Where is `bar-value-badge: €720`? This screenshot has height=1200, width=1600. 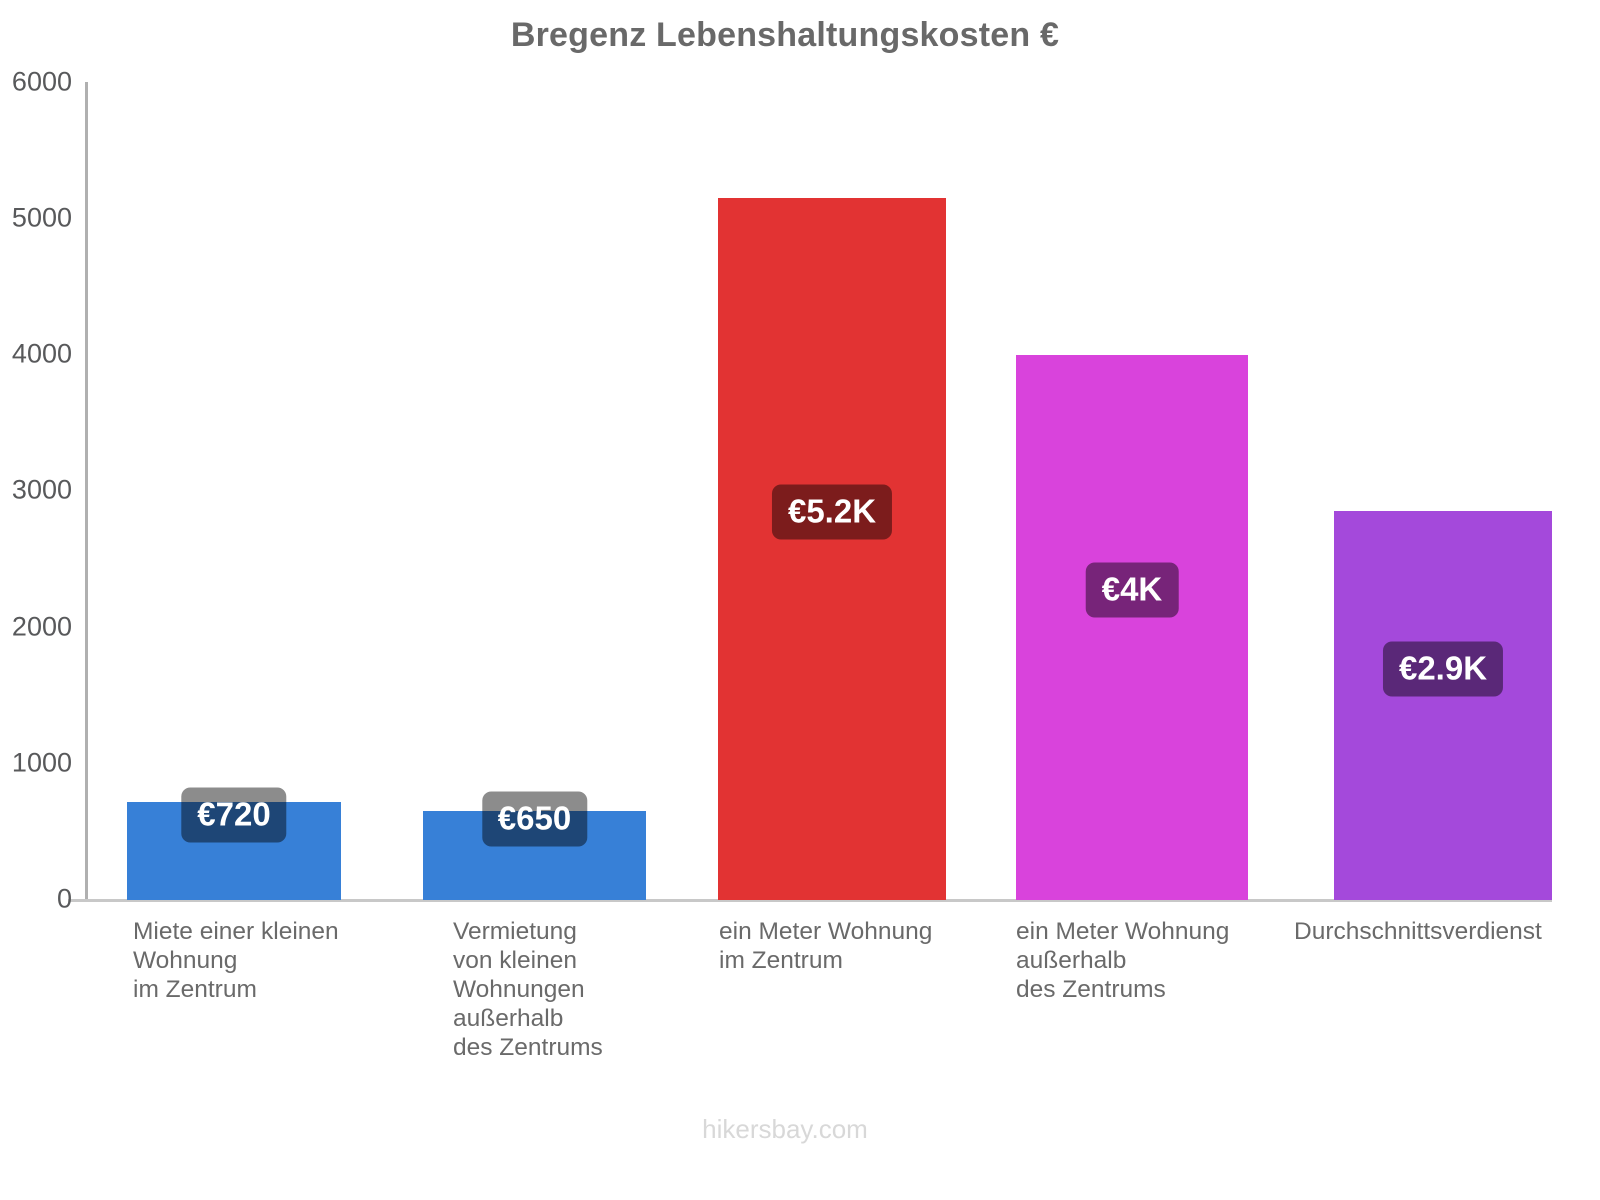 bar-value-badge: €720 is located at coordinates (234, 815).